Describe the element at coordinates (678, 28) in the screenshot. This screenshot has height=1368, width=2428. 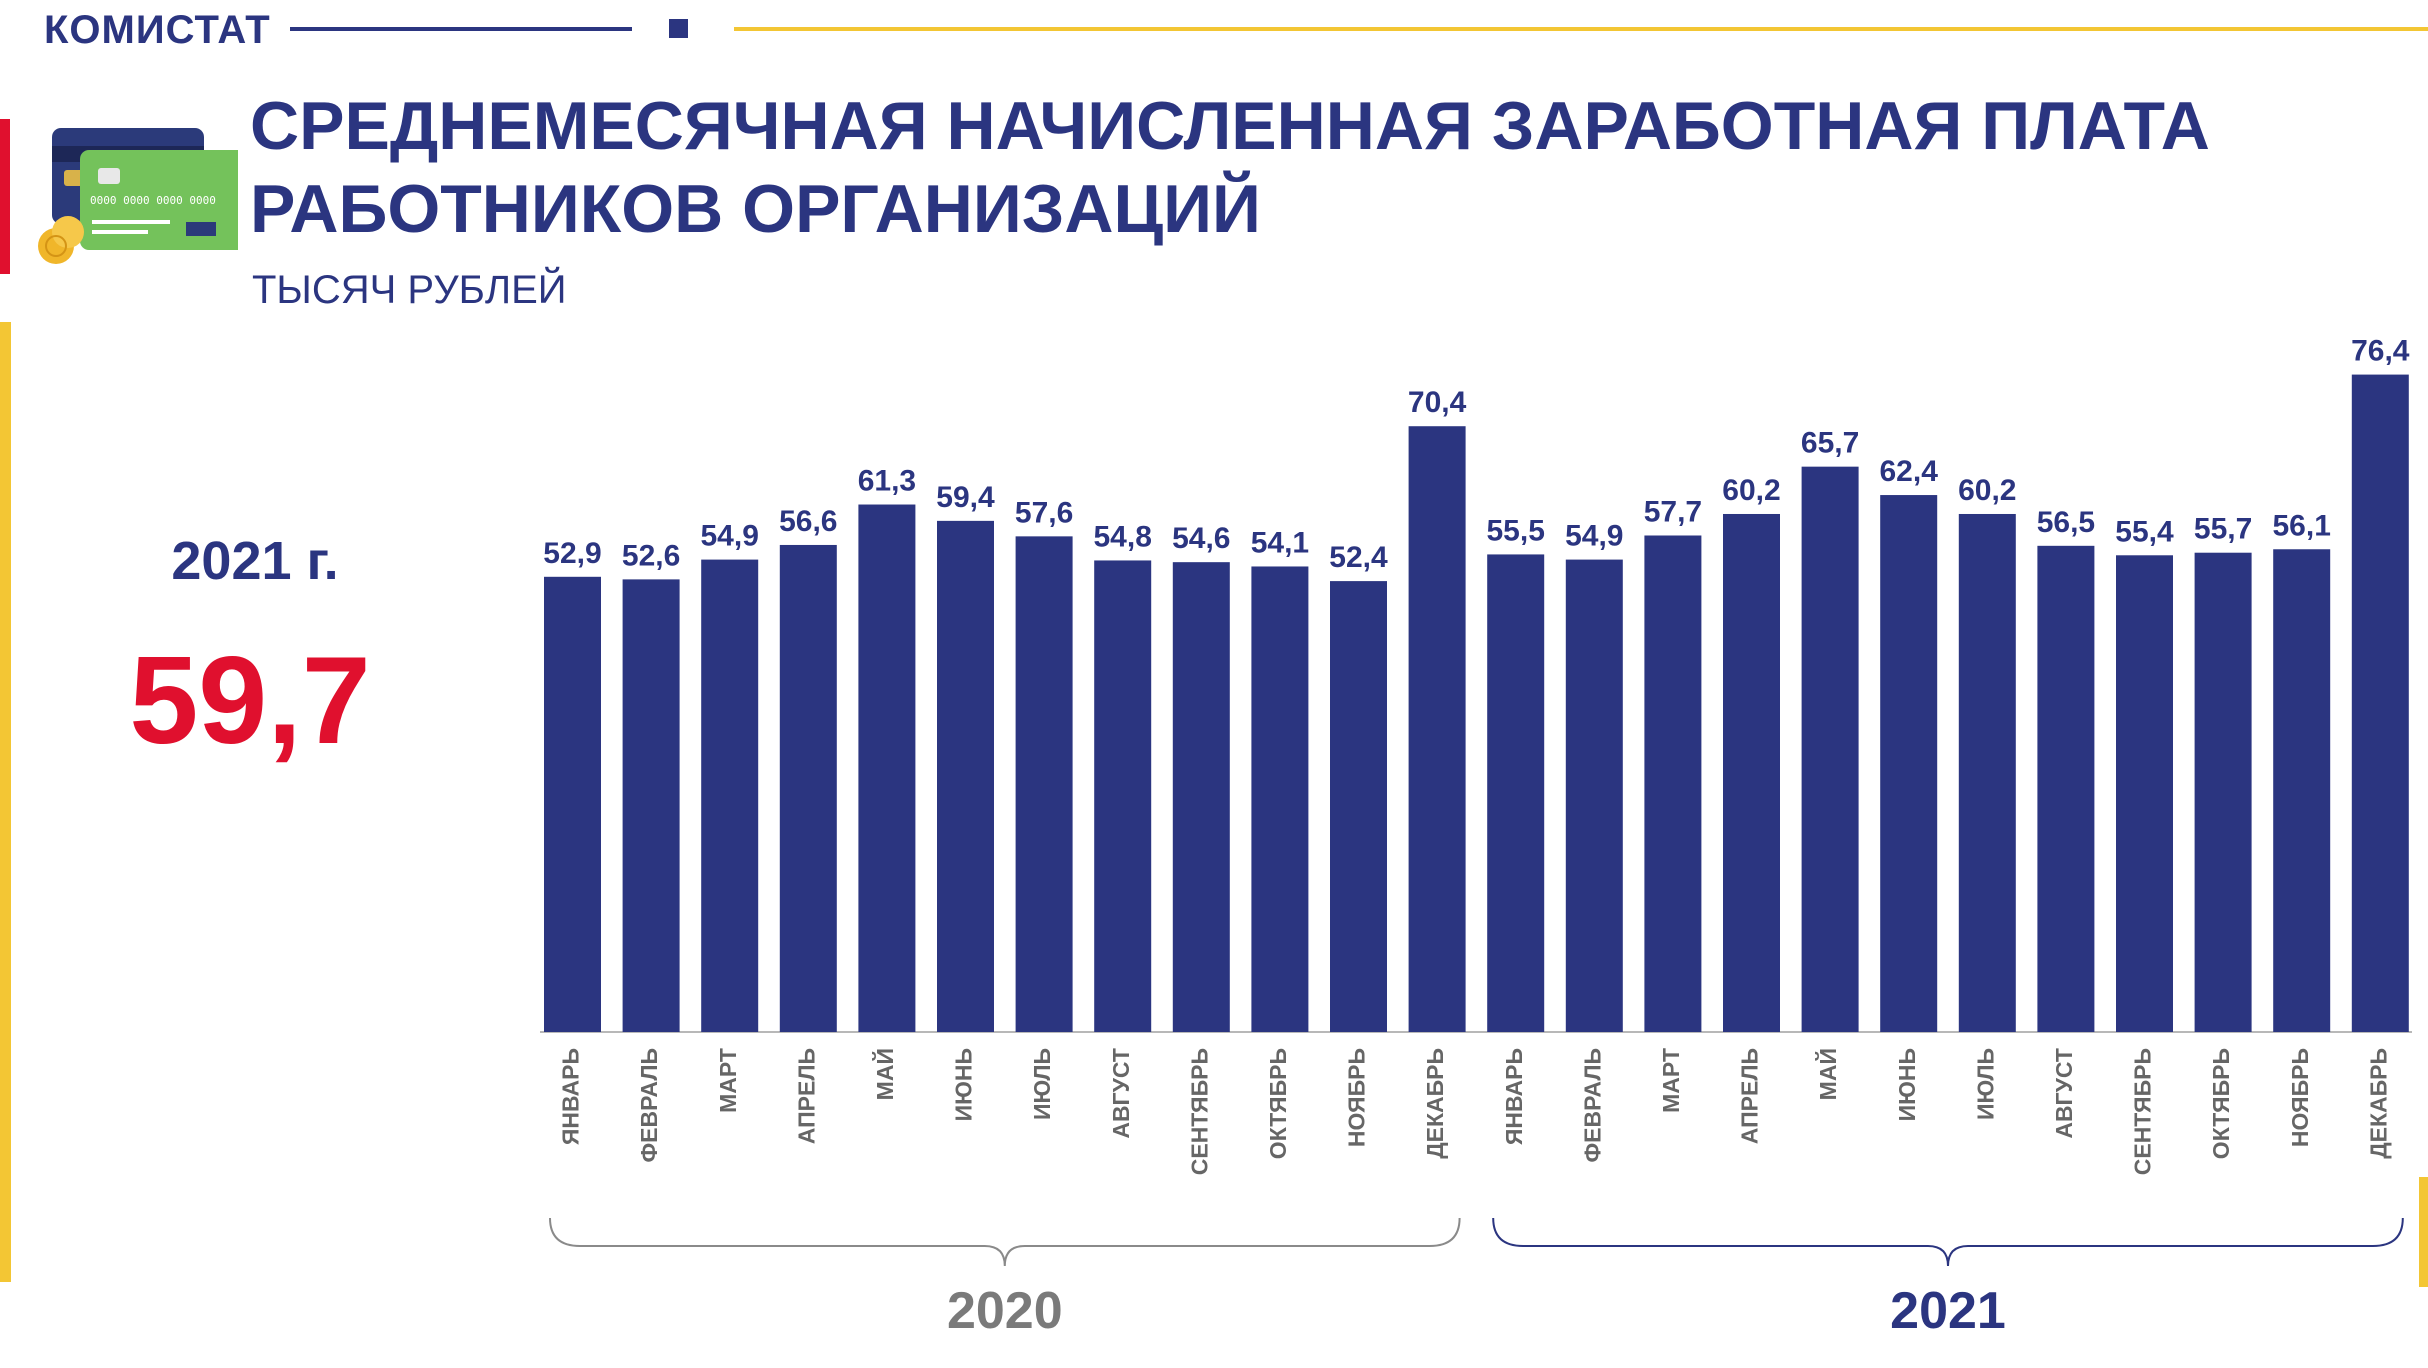
I see `header-rule-square` at that location.